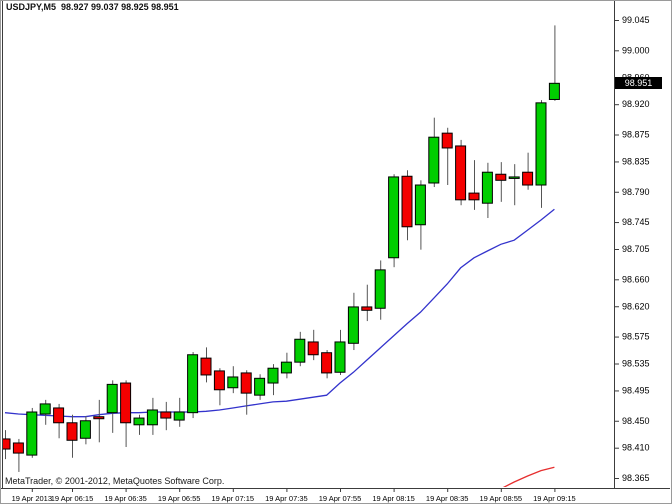  Describe the element at coordinates (636, 249) in the screenshot. I see `price-axis-label: 98.705` at that location.